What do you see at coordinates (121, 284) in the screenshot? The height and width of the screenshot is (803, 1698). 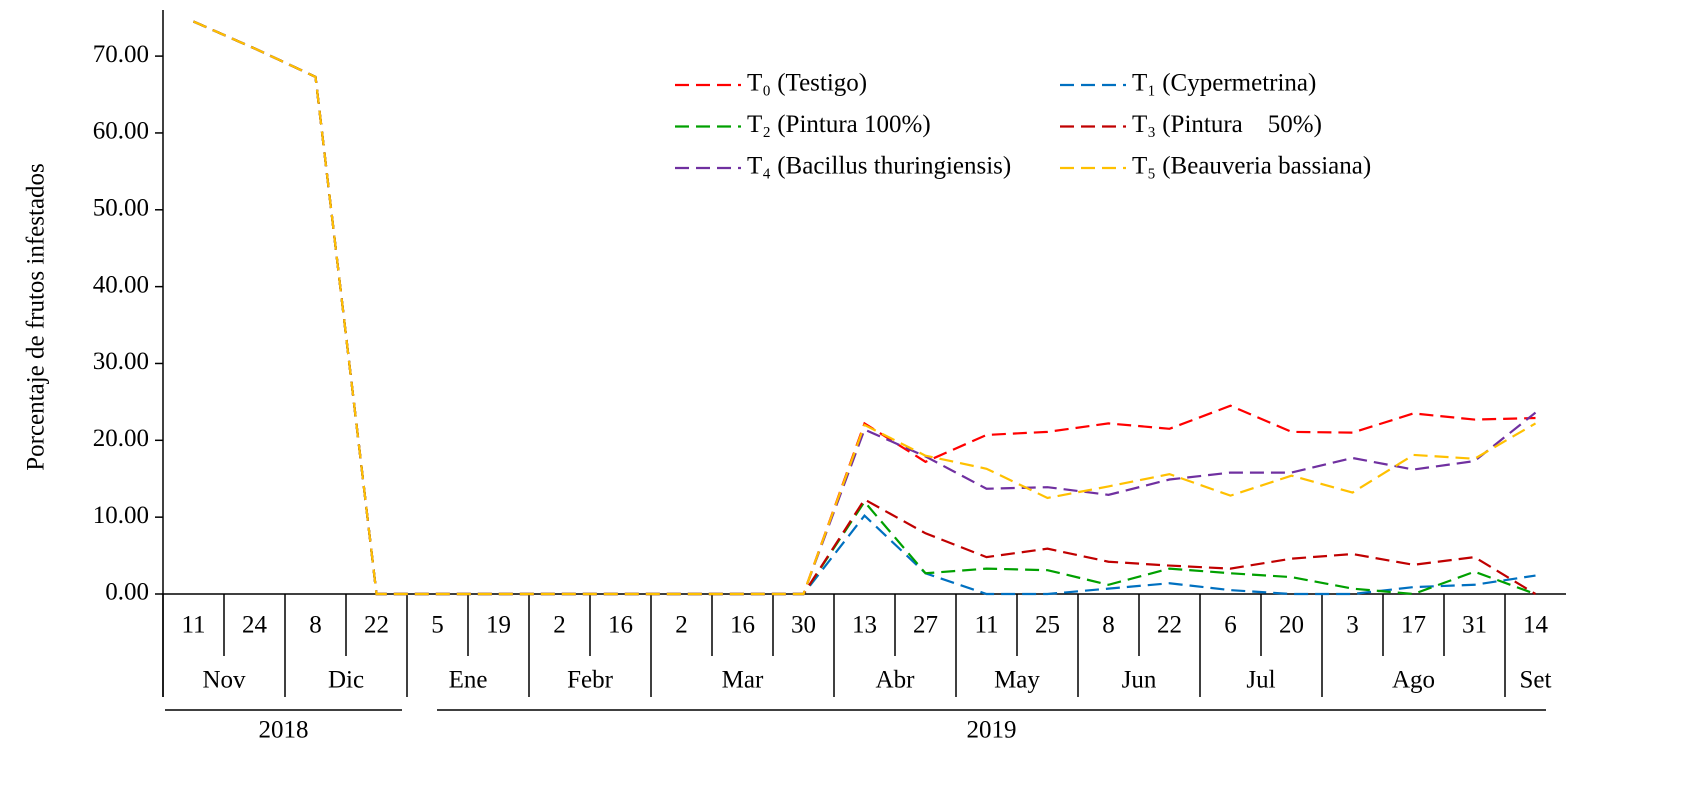 I see `y-tick-label: 40.00` at bounding box center [121, 284].